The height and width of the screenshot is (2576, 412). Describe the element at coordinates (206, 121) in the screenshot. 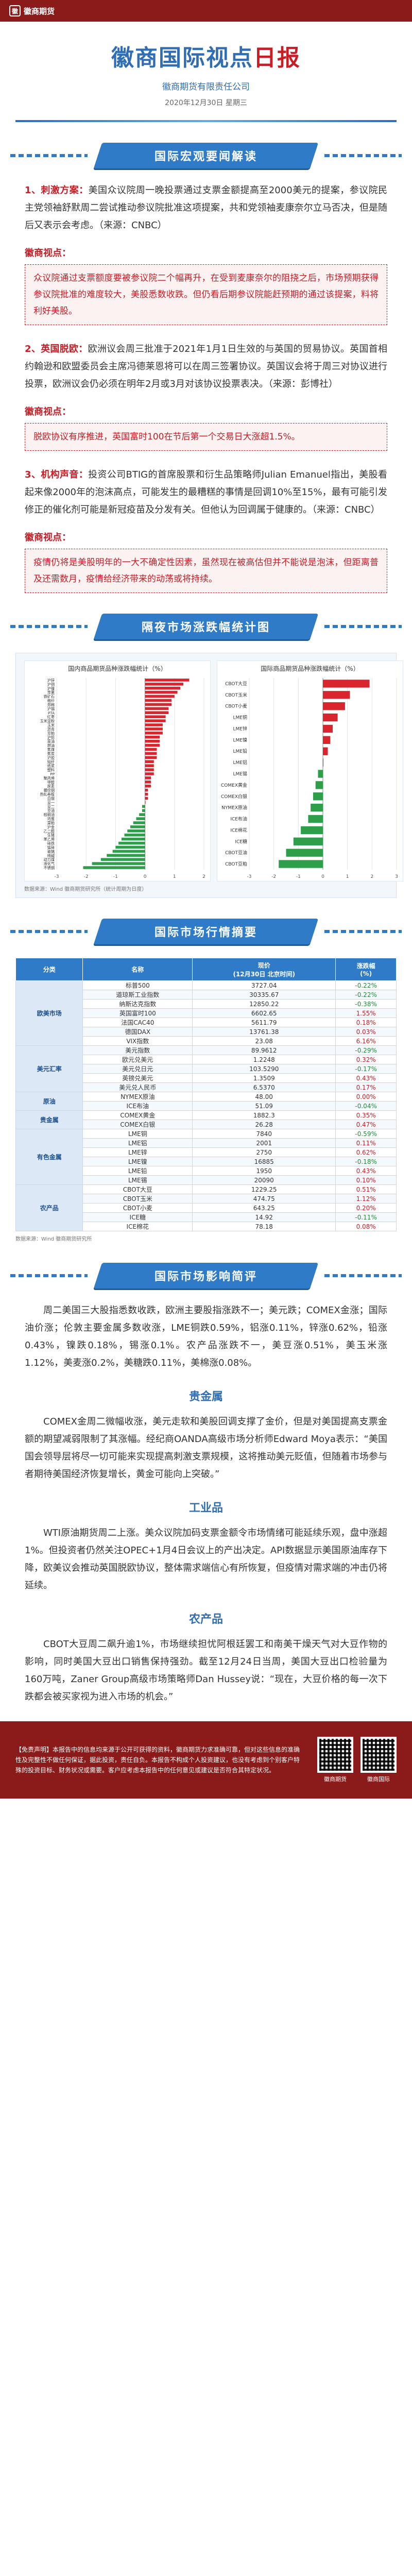

I see `header-divider` at that location.